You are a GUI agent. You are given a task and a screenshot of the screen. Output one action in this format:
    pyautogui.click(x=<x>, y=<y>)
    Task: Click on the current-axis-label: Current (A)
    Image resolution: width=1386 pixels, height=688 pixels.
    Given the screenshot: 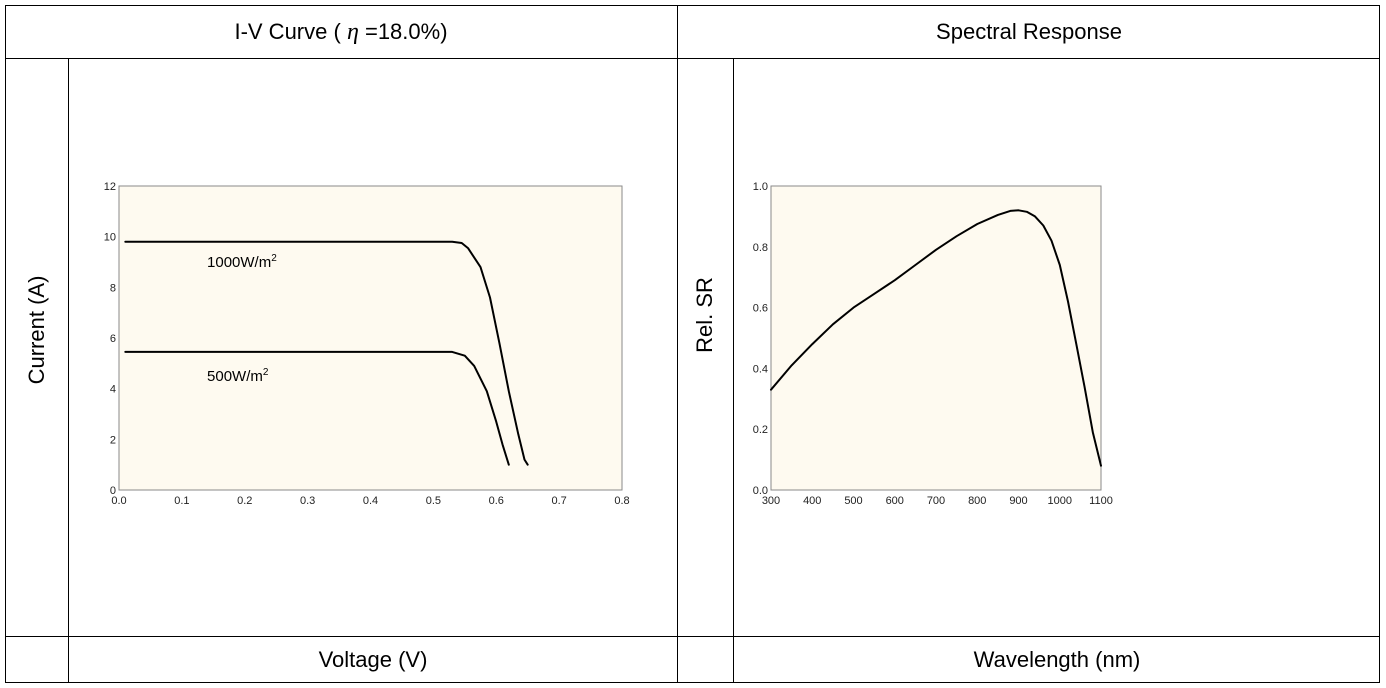 What is the action you would take?
    pyautogui.click(x=36, y=330)
    